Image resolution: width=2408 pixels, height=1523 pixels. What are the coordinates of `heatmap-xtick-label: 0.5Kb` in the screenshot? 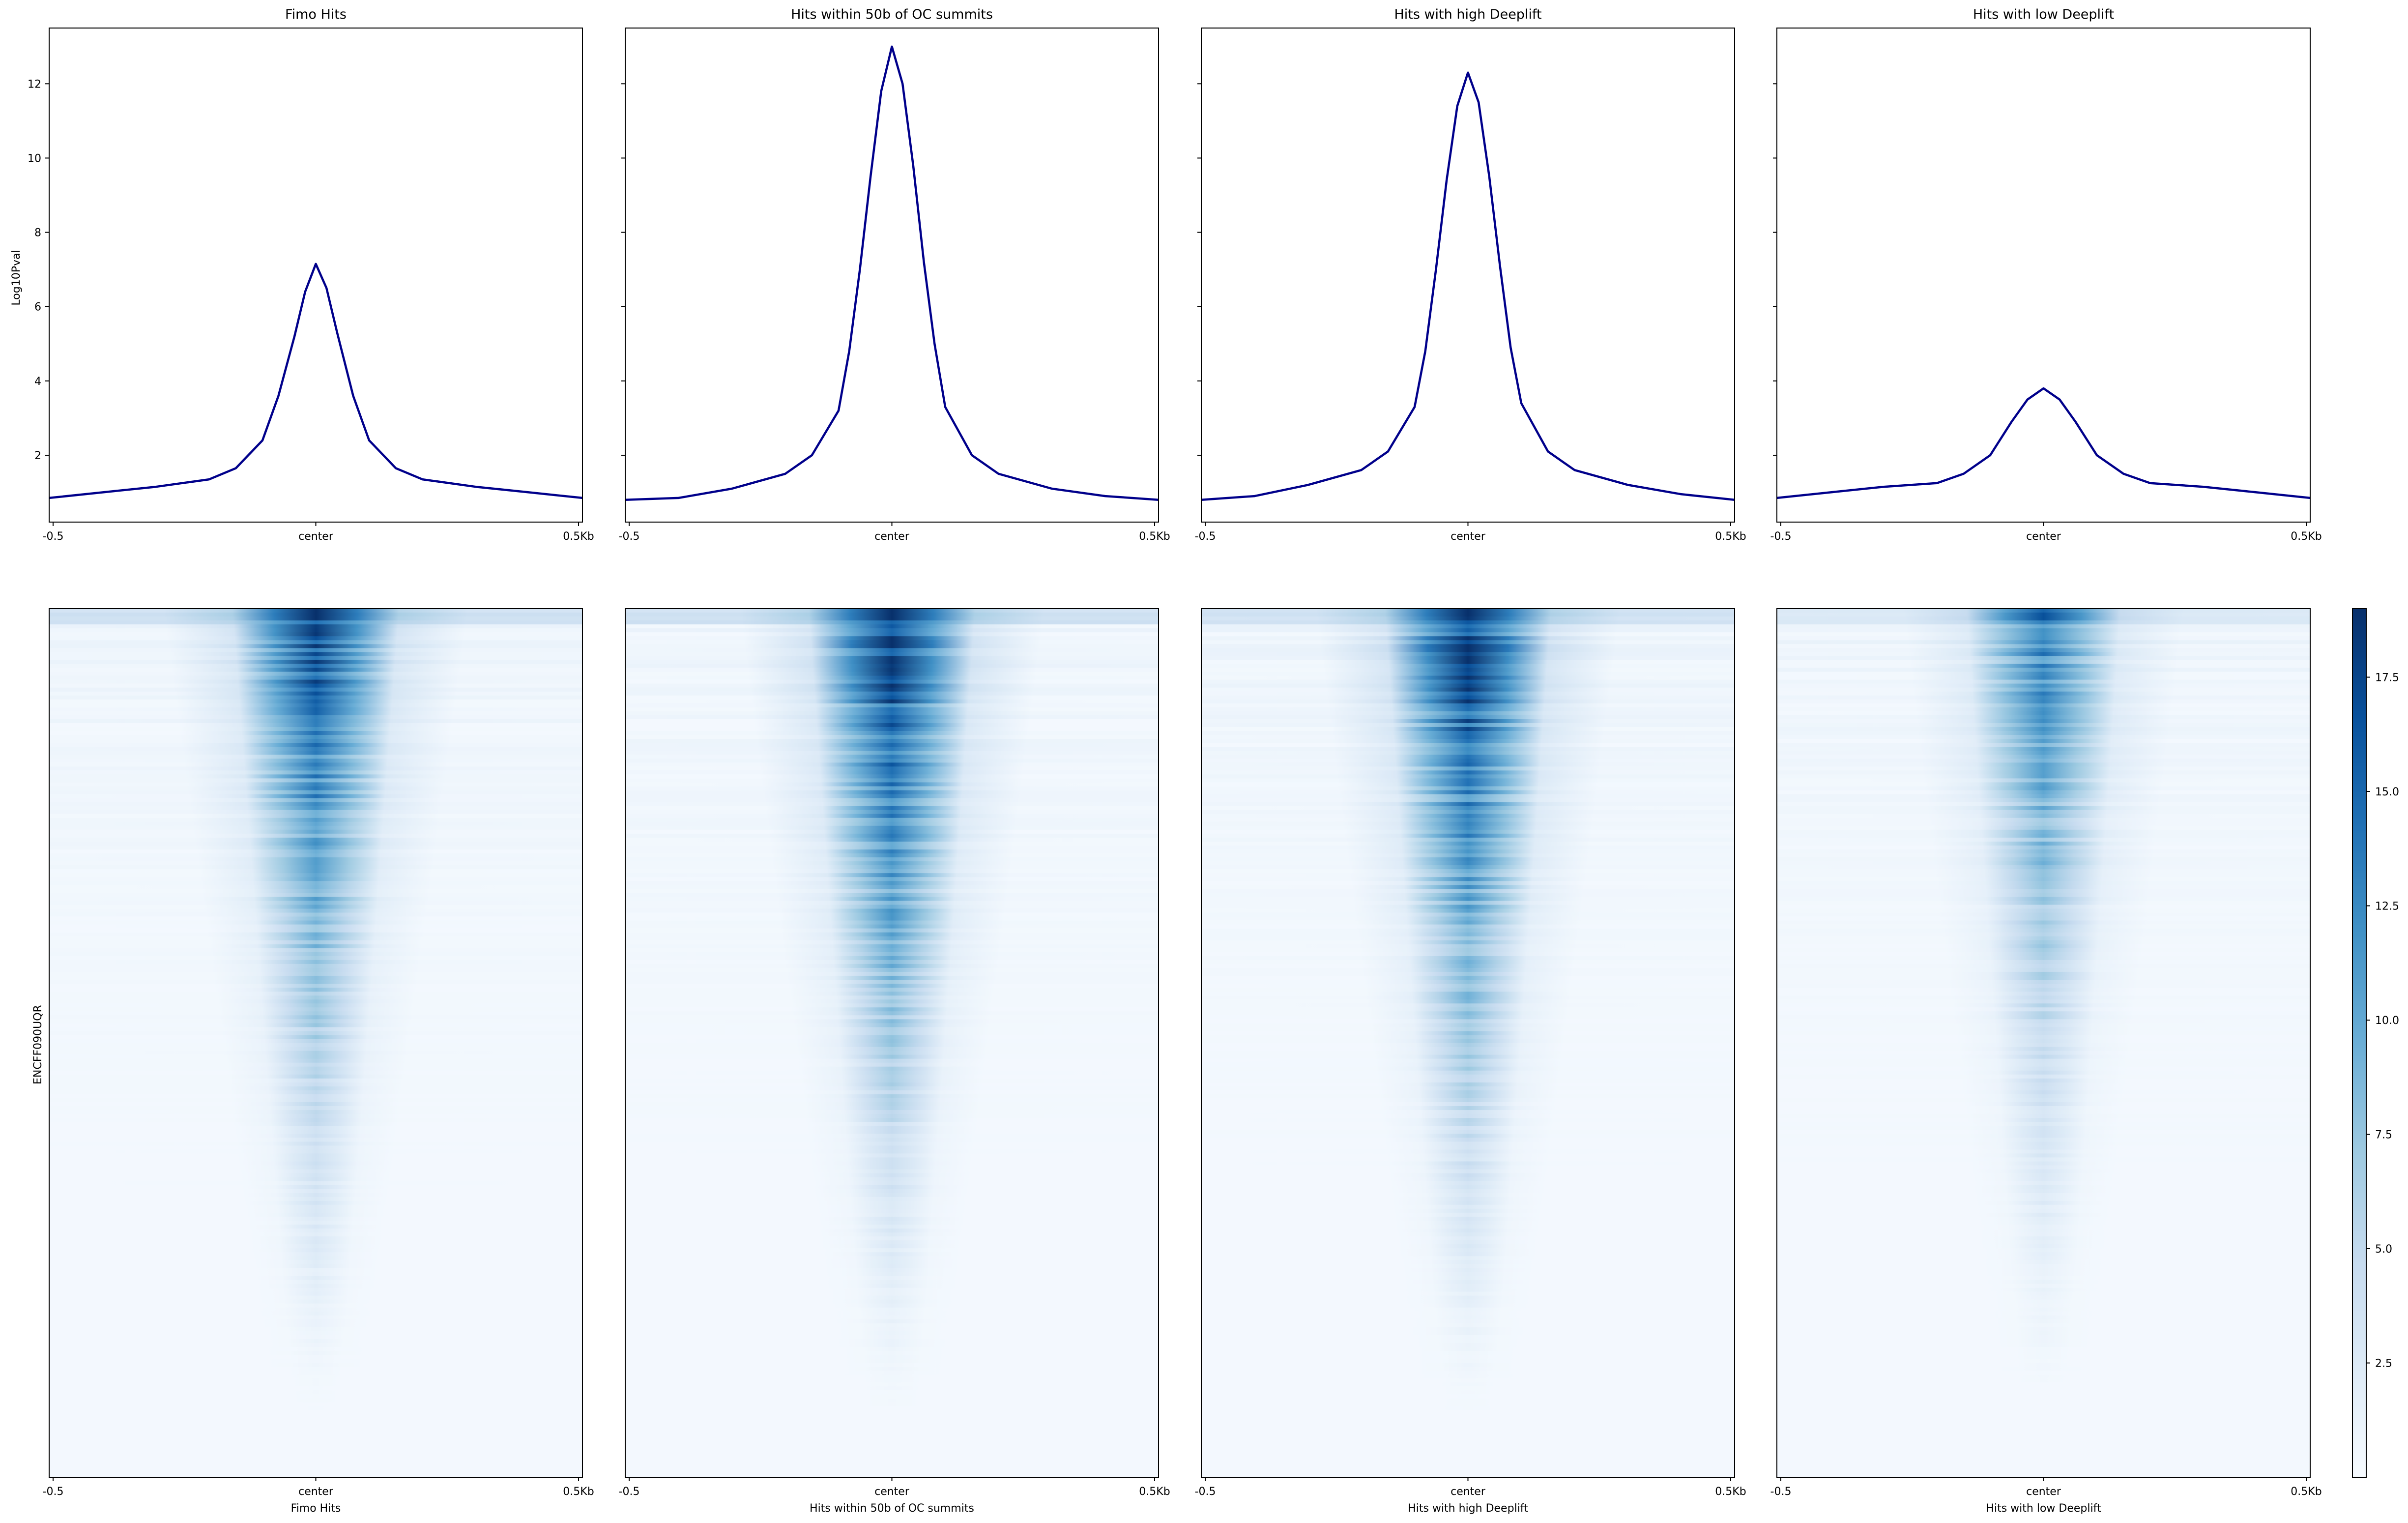 It's located at (2306, 1492).